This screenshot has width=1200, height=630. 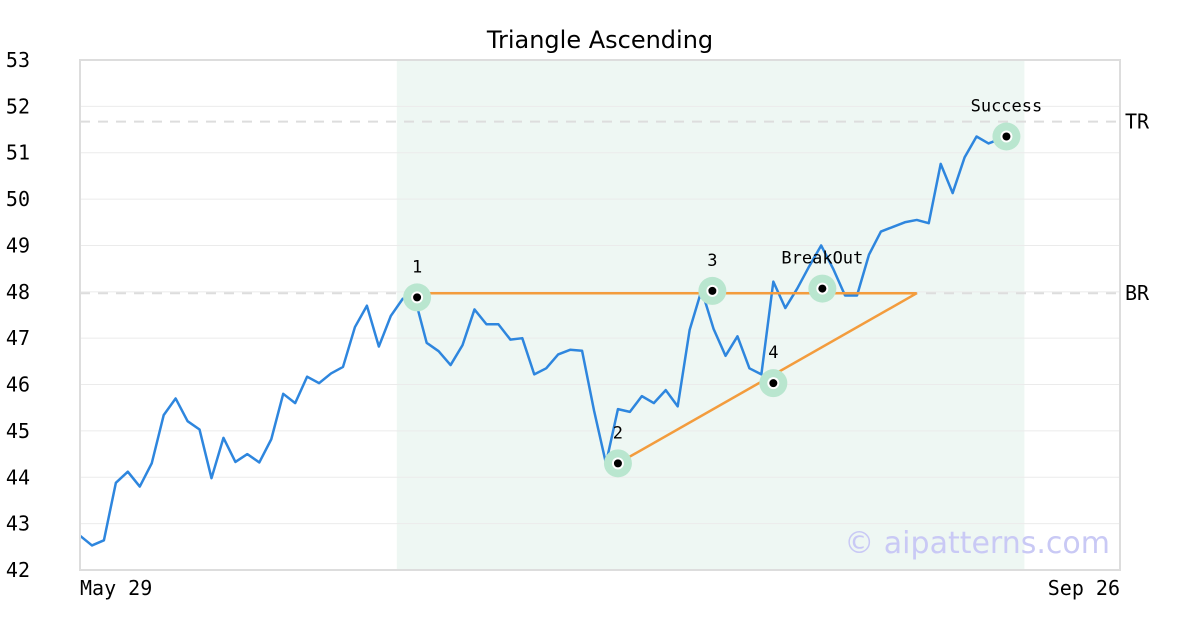 I want to click on point-label: 2, so click(x=618, y=433).